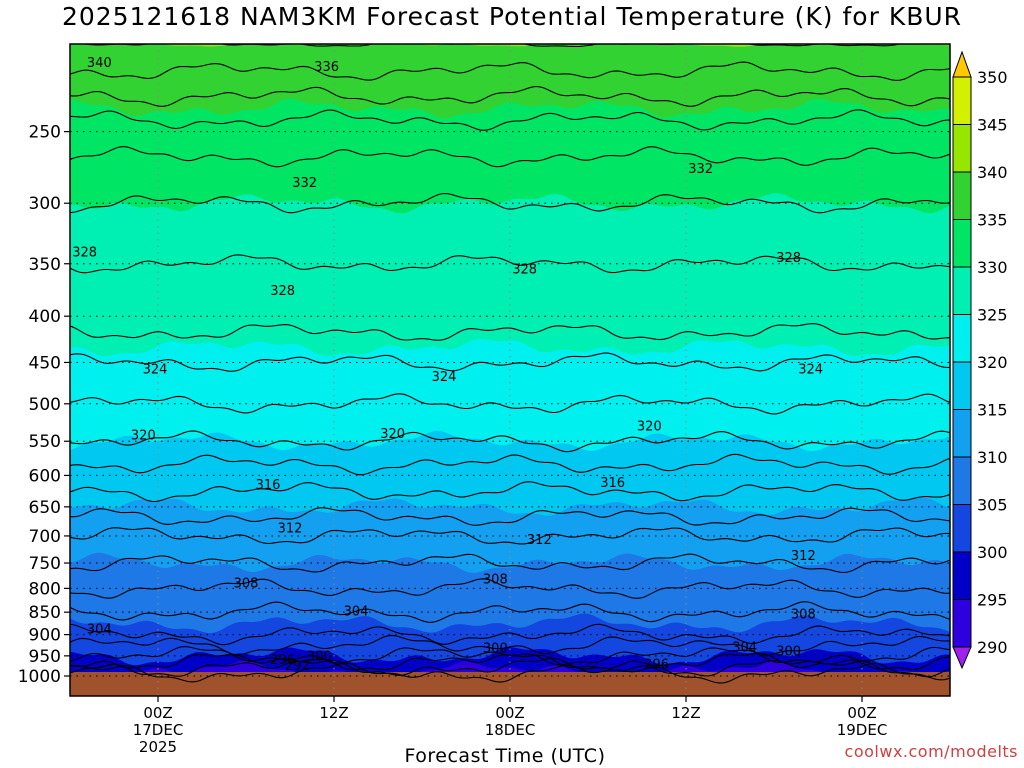  Describe the element at coordinates (45, 363) in the screenshot. I see `y-tick-label: 450` at that location.